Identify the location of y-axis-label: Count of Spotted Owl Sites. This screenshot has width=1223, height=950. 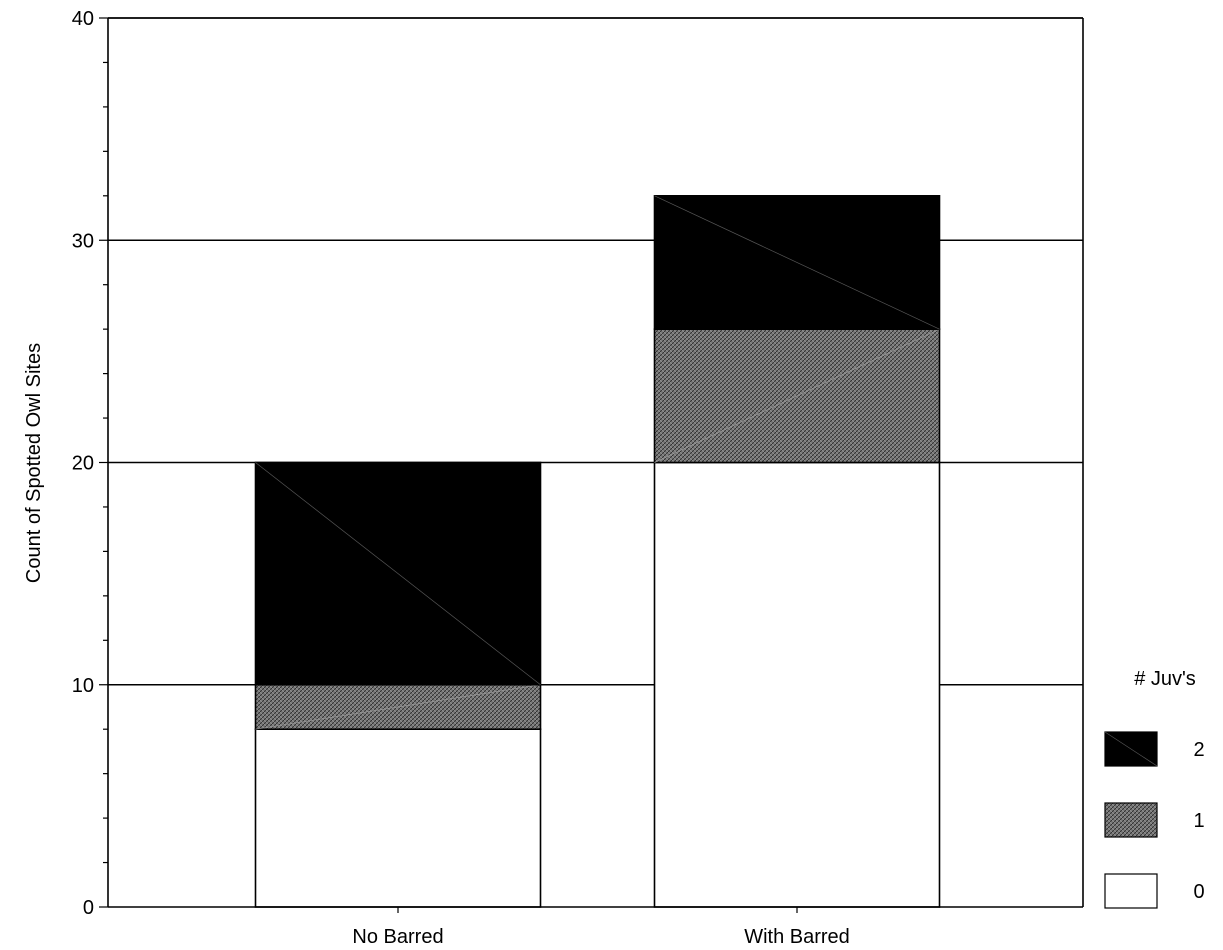
(34, 463).